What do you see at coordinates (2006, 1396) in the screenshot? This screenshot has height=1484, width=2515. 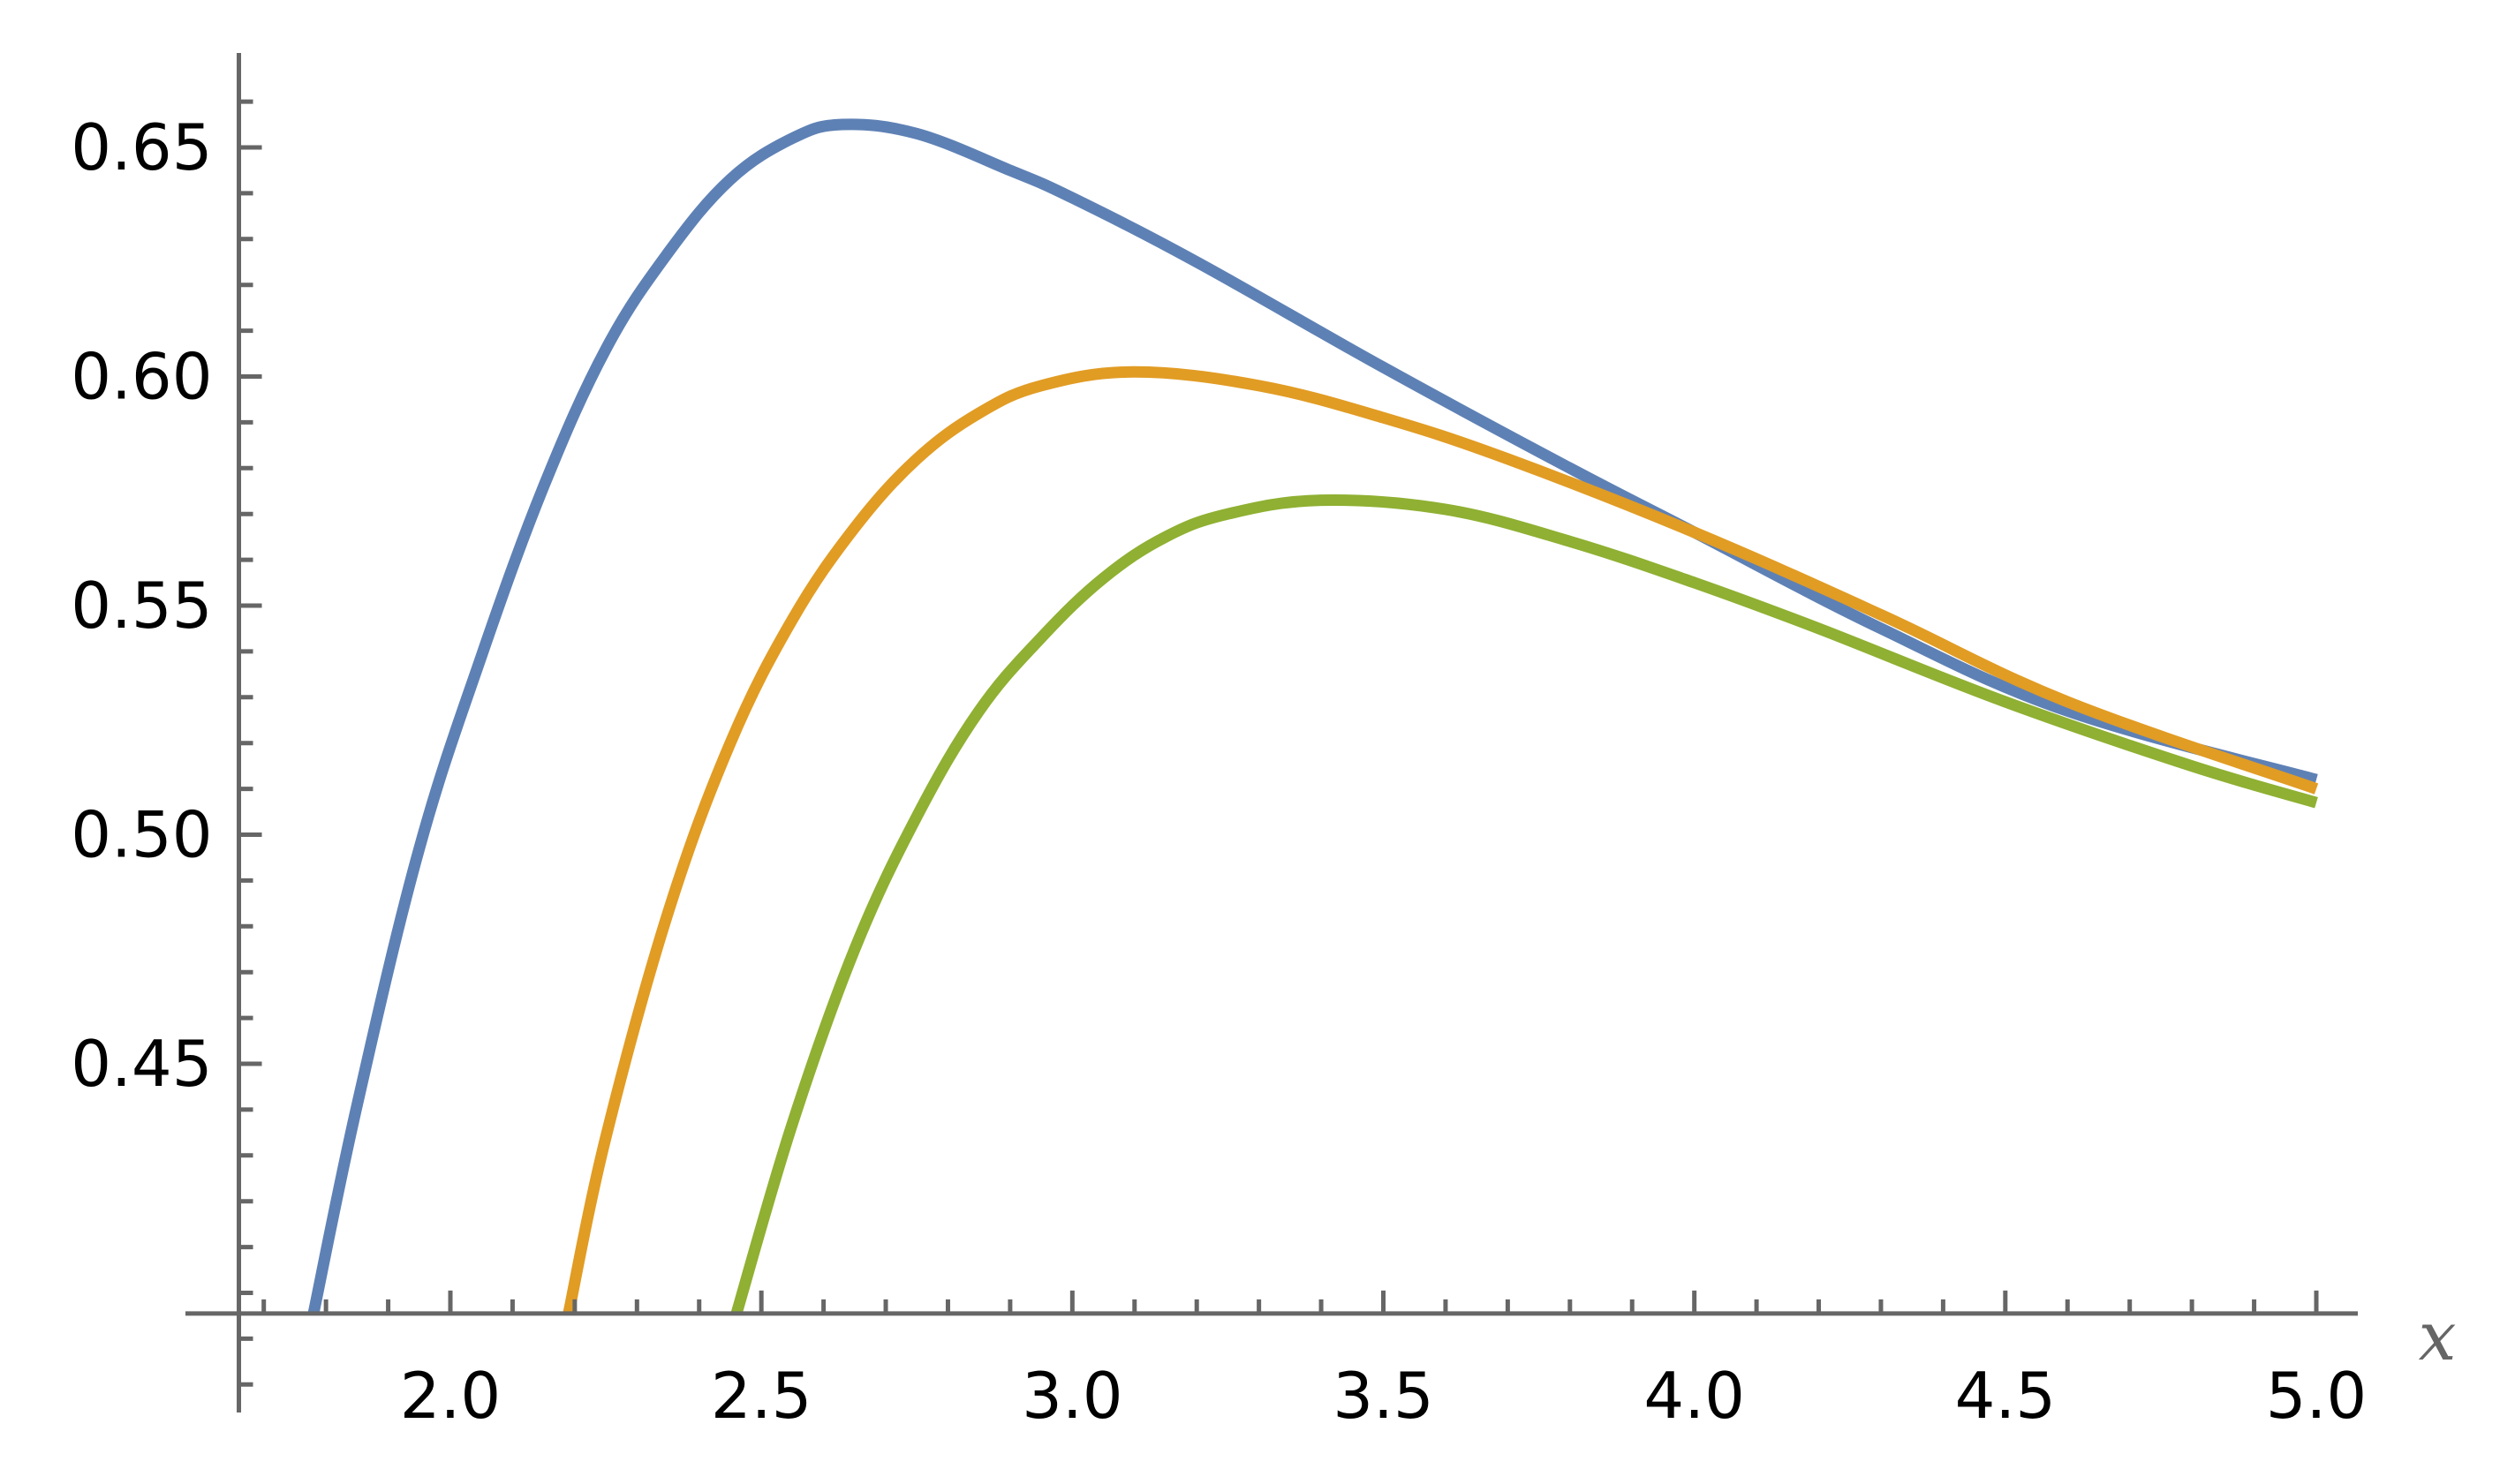 I see `x-tick-label: 4.5` at bounding box center [2006, 1396].